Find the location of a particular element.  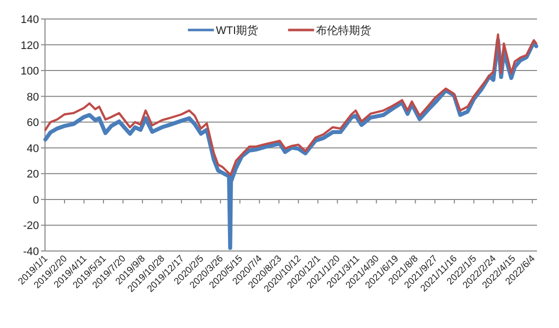

y-tick-label: 20 is located at coordinates (32, 174).